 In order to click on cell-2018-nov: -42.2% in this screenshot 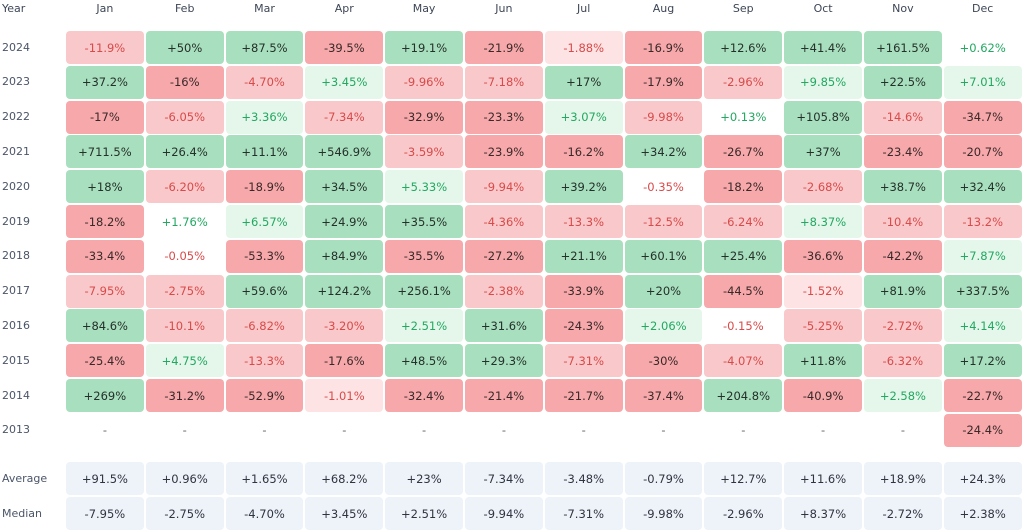, I will do `click(903, 256)`.